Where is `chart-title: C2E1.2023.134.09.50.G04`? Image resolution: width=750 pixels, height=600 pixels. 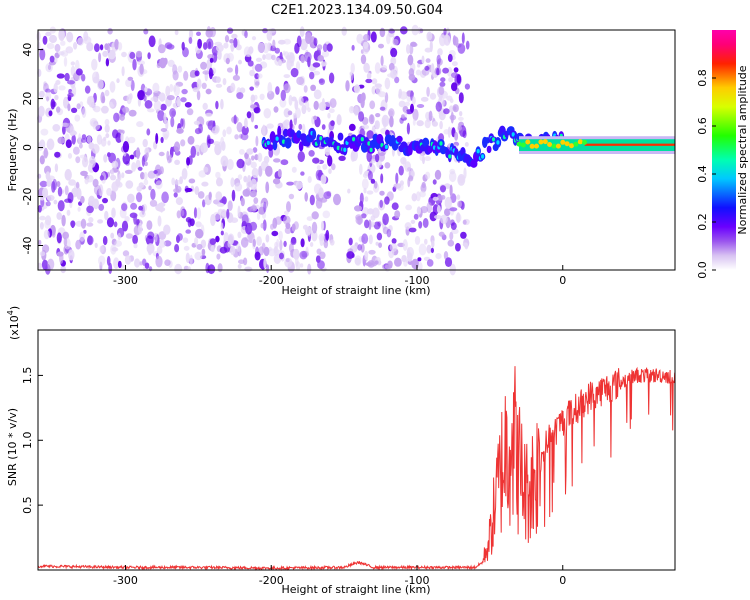 chart-title: C2E1.2023.134.09.50.G04 is located at coordinates (357, 10).